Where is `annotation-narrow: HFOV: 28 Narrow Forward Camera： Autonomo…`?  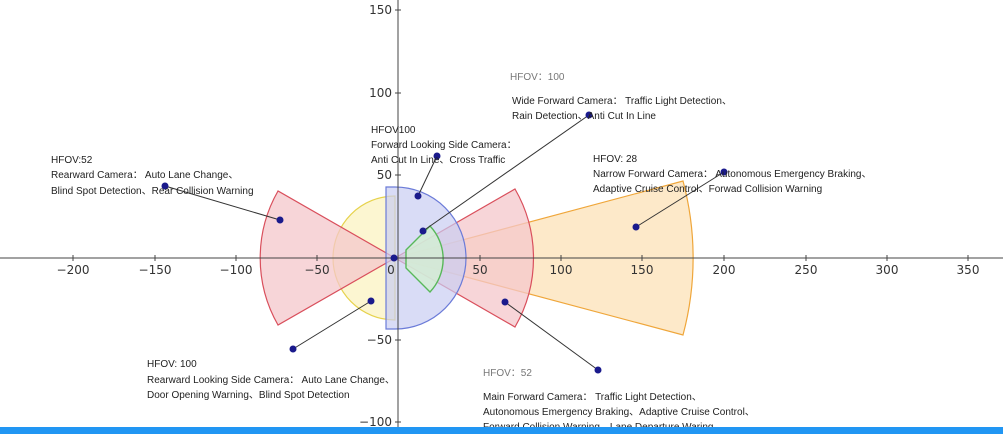 annotation-narrow: HFOV: 28 Narrow Forward Camera： Autonomo… is located at coordinates (732, 174).